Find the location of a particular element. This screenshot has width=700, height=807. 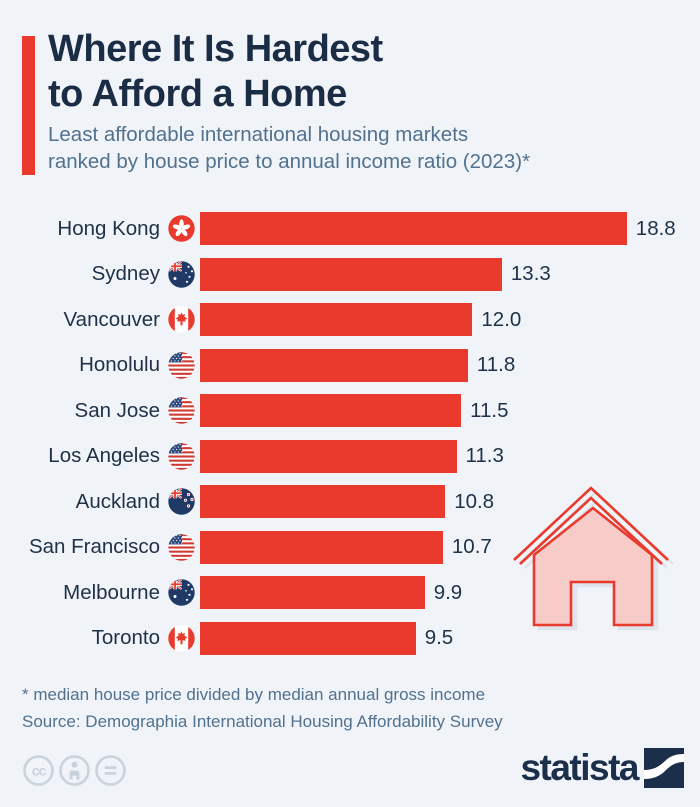

flag-new-zealand-icon is located at coordinates (181, 501).